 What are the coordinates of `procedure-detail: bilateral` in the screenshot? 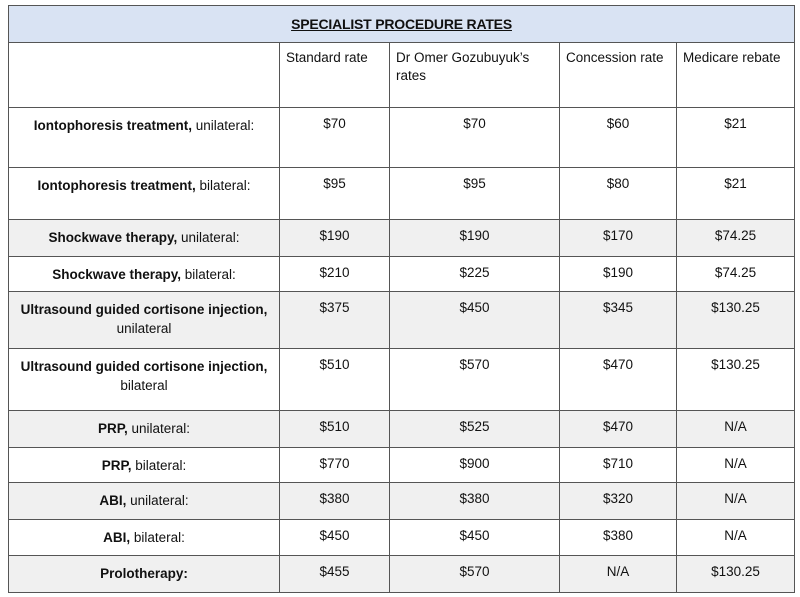 It's located at (144, 385).